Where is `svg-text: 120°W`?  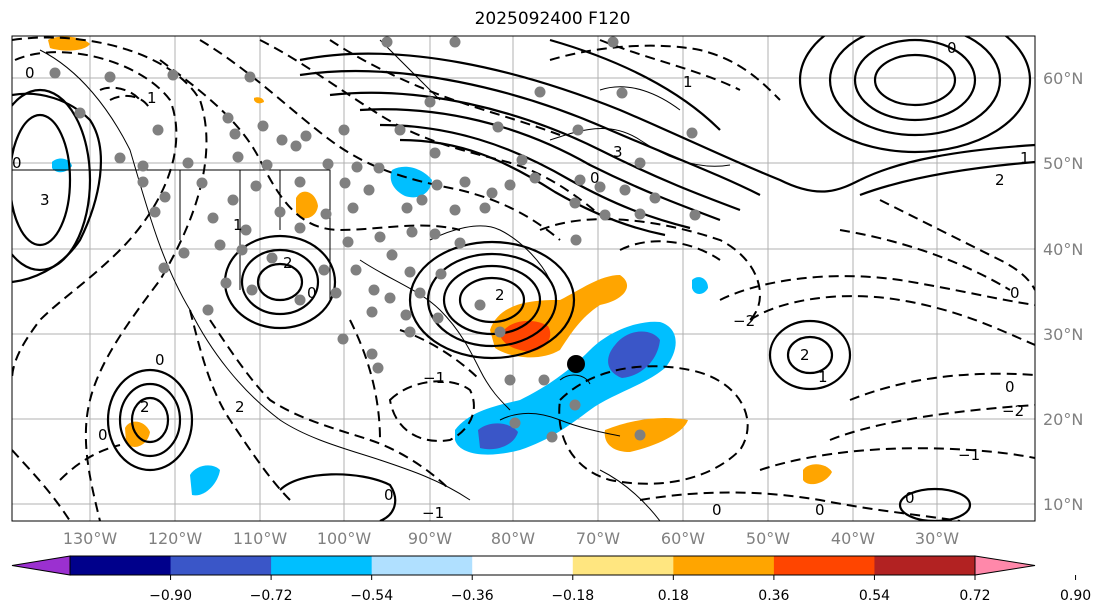
svg-text: 120°W is located at coordinates (175, 538).